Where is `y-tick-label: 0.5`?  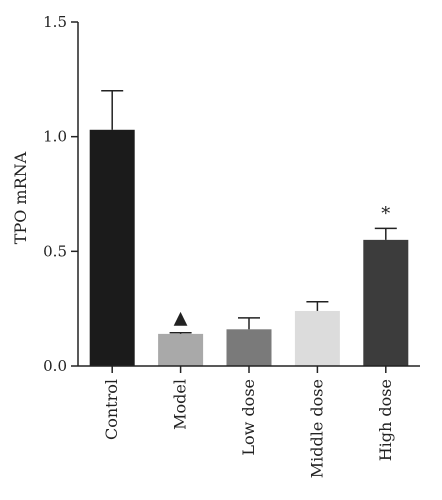
y-tick-label: 0.5 is located at coordinates (55, 251).